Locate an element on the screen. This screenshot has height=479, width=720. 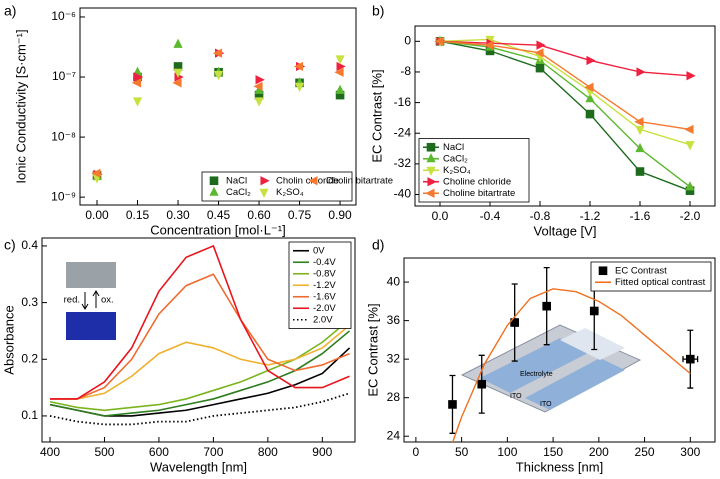
panel-label: d) is located at coordinates (378, 245).